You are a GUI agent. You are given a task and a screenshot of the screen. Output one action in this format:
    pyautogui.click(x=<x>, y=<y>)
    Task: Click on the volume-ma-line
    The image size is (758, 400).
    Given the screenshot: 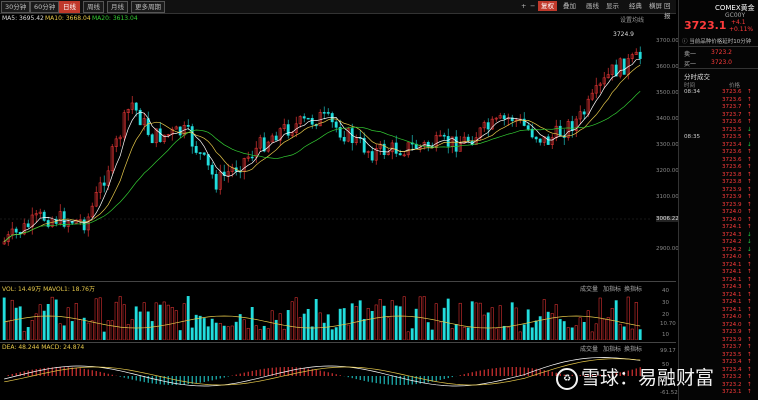 What is the action you would take?
    pyautogui.click(x=322, y=322)
    